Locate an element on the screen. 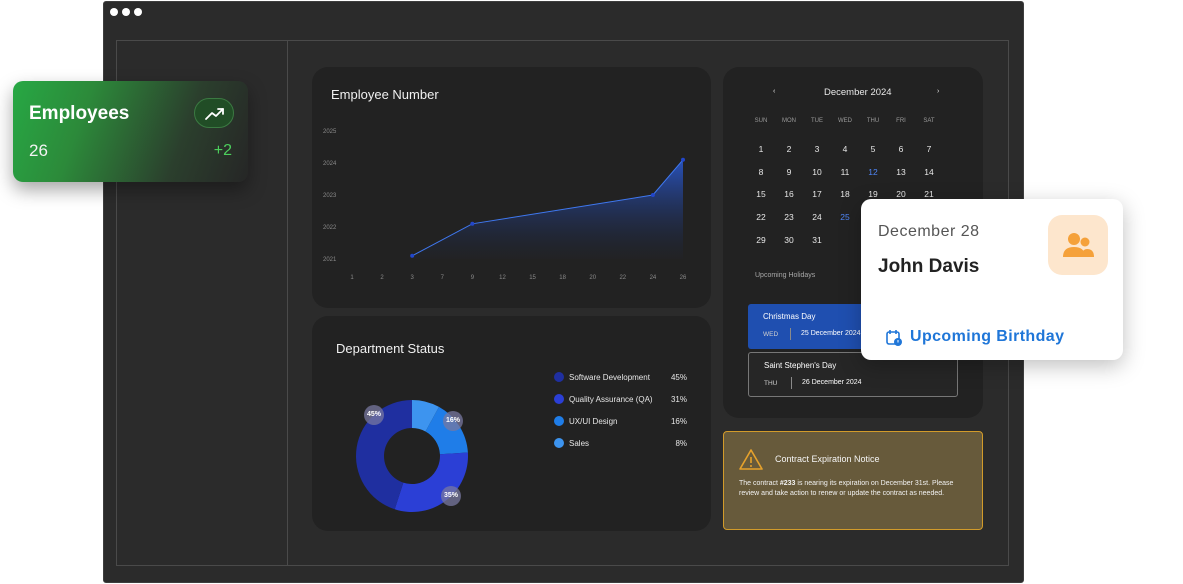 The image size is (1183, 584). calendar-day: 21 is located at coordinates (929, 194).